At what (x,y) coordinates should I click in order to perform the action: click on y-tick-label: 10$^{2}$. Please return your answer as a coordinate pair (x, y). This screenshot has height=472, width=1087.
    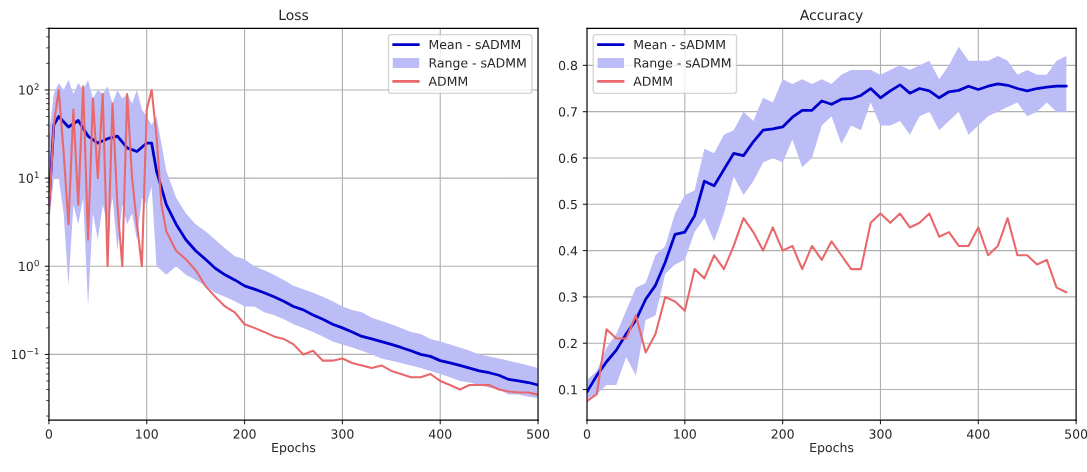
    Looking at the image, I should click on (29, 89).